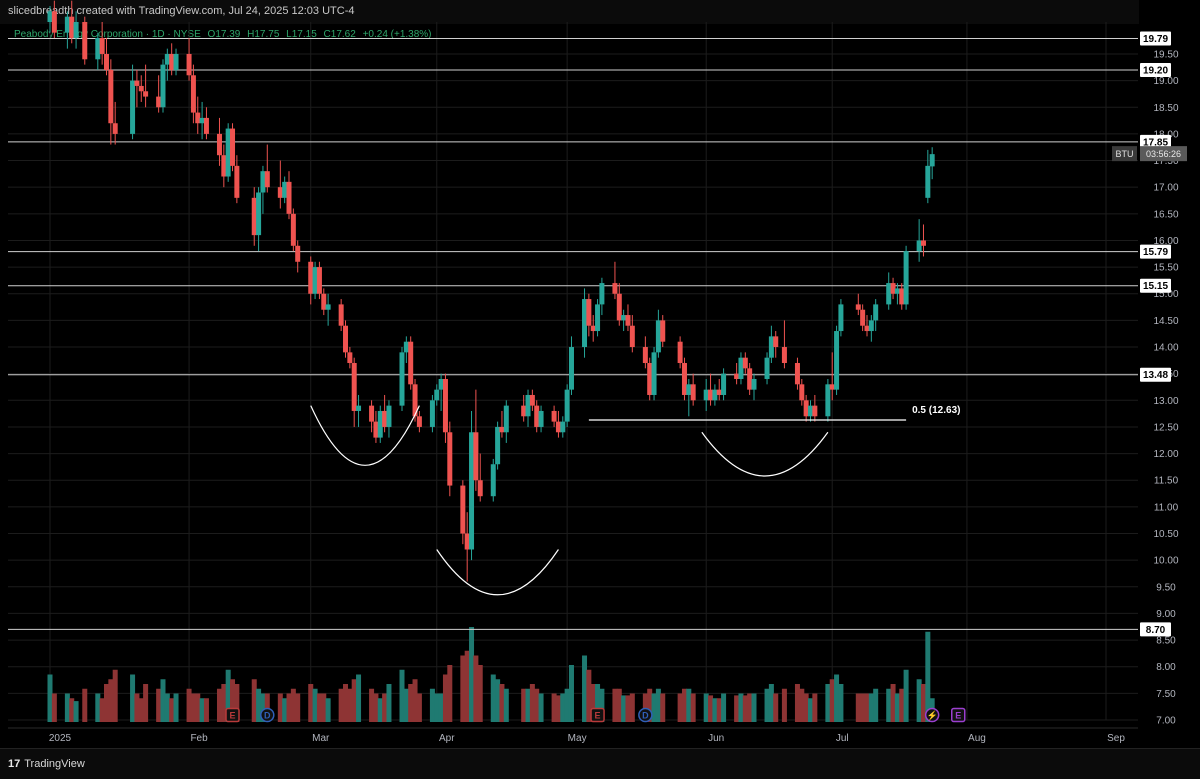  Describe the element at coordinates (842, 738) in the screenshot. I see `time-tick-label: Jul` at that location.